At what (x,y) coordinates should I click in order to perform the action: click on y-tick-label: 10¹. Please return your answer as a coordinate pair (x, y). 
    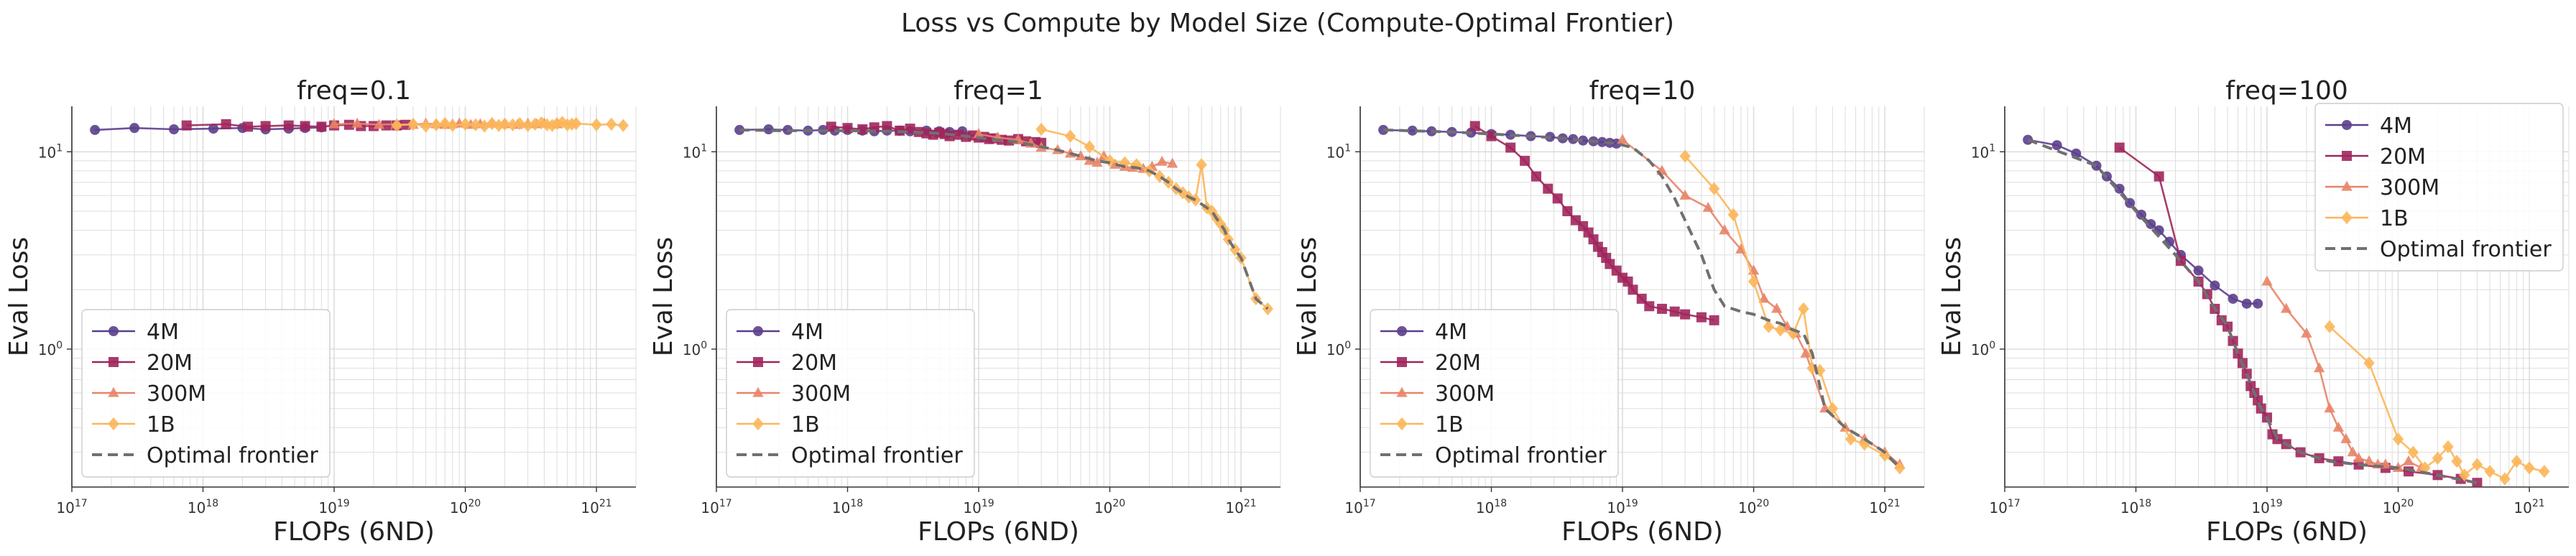
    Looking at the image, I should click on (695, 151).